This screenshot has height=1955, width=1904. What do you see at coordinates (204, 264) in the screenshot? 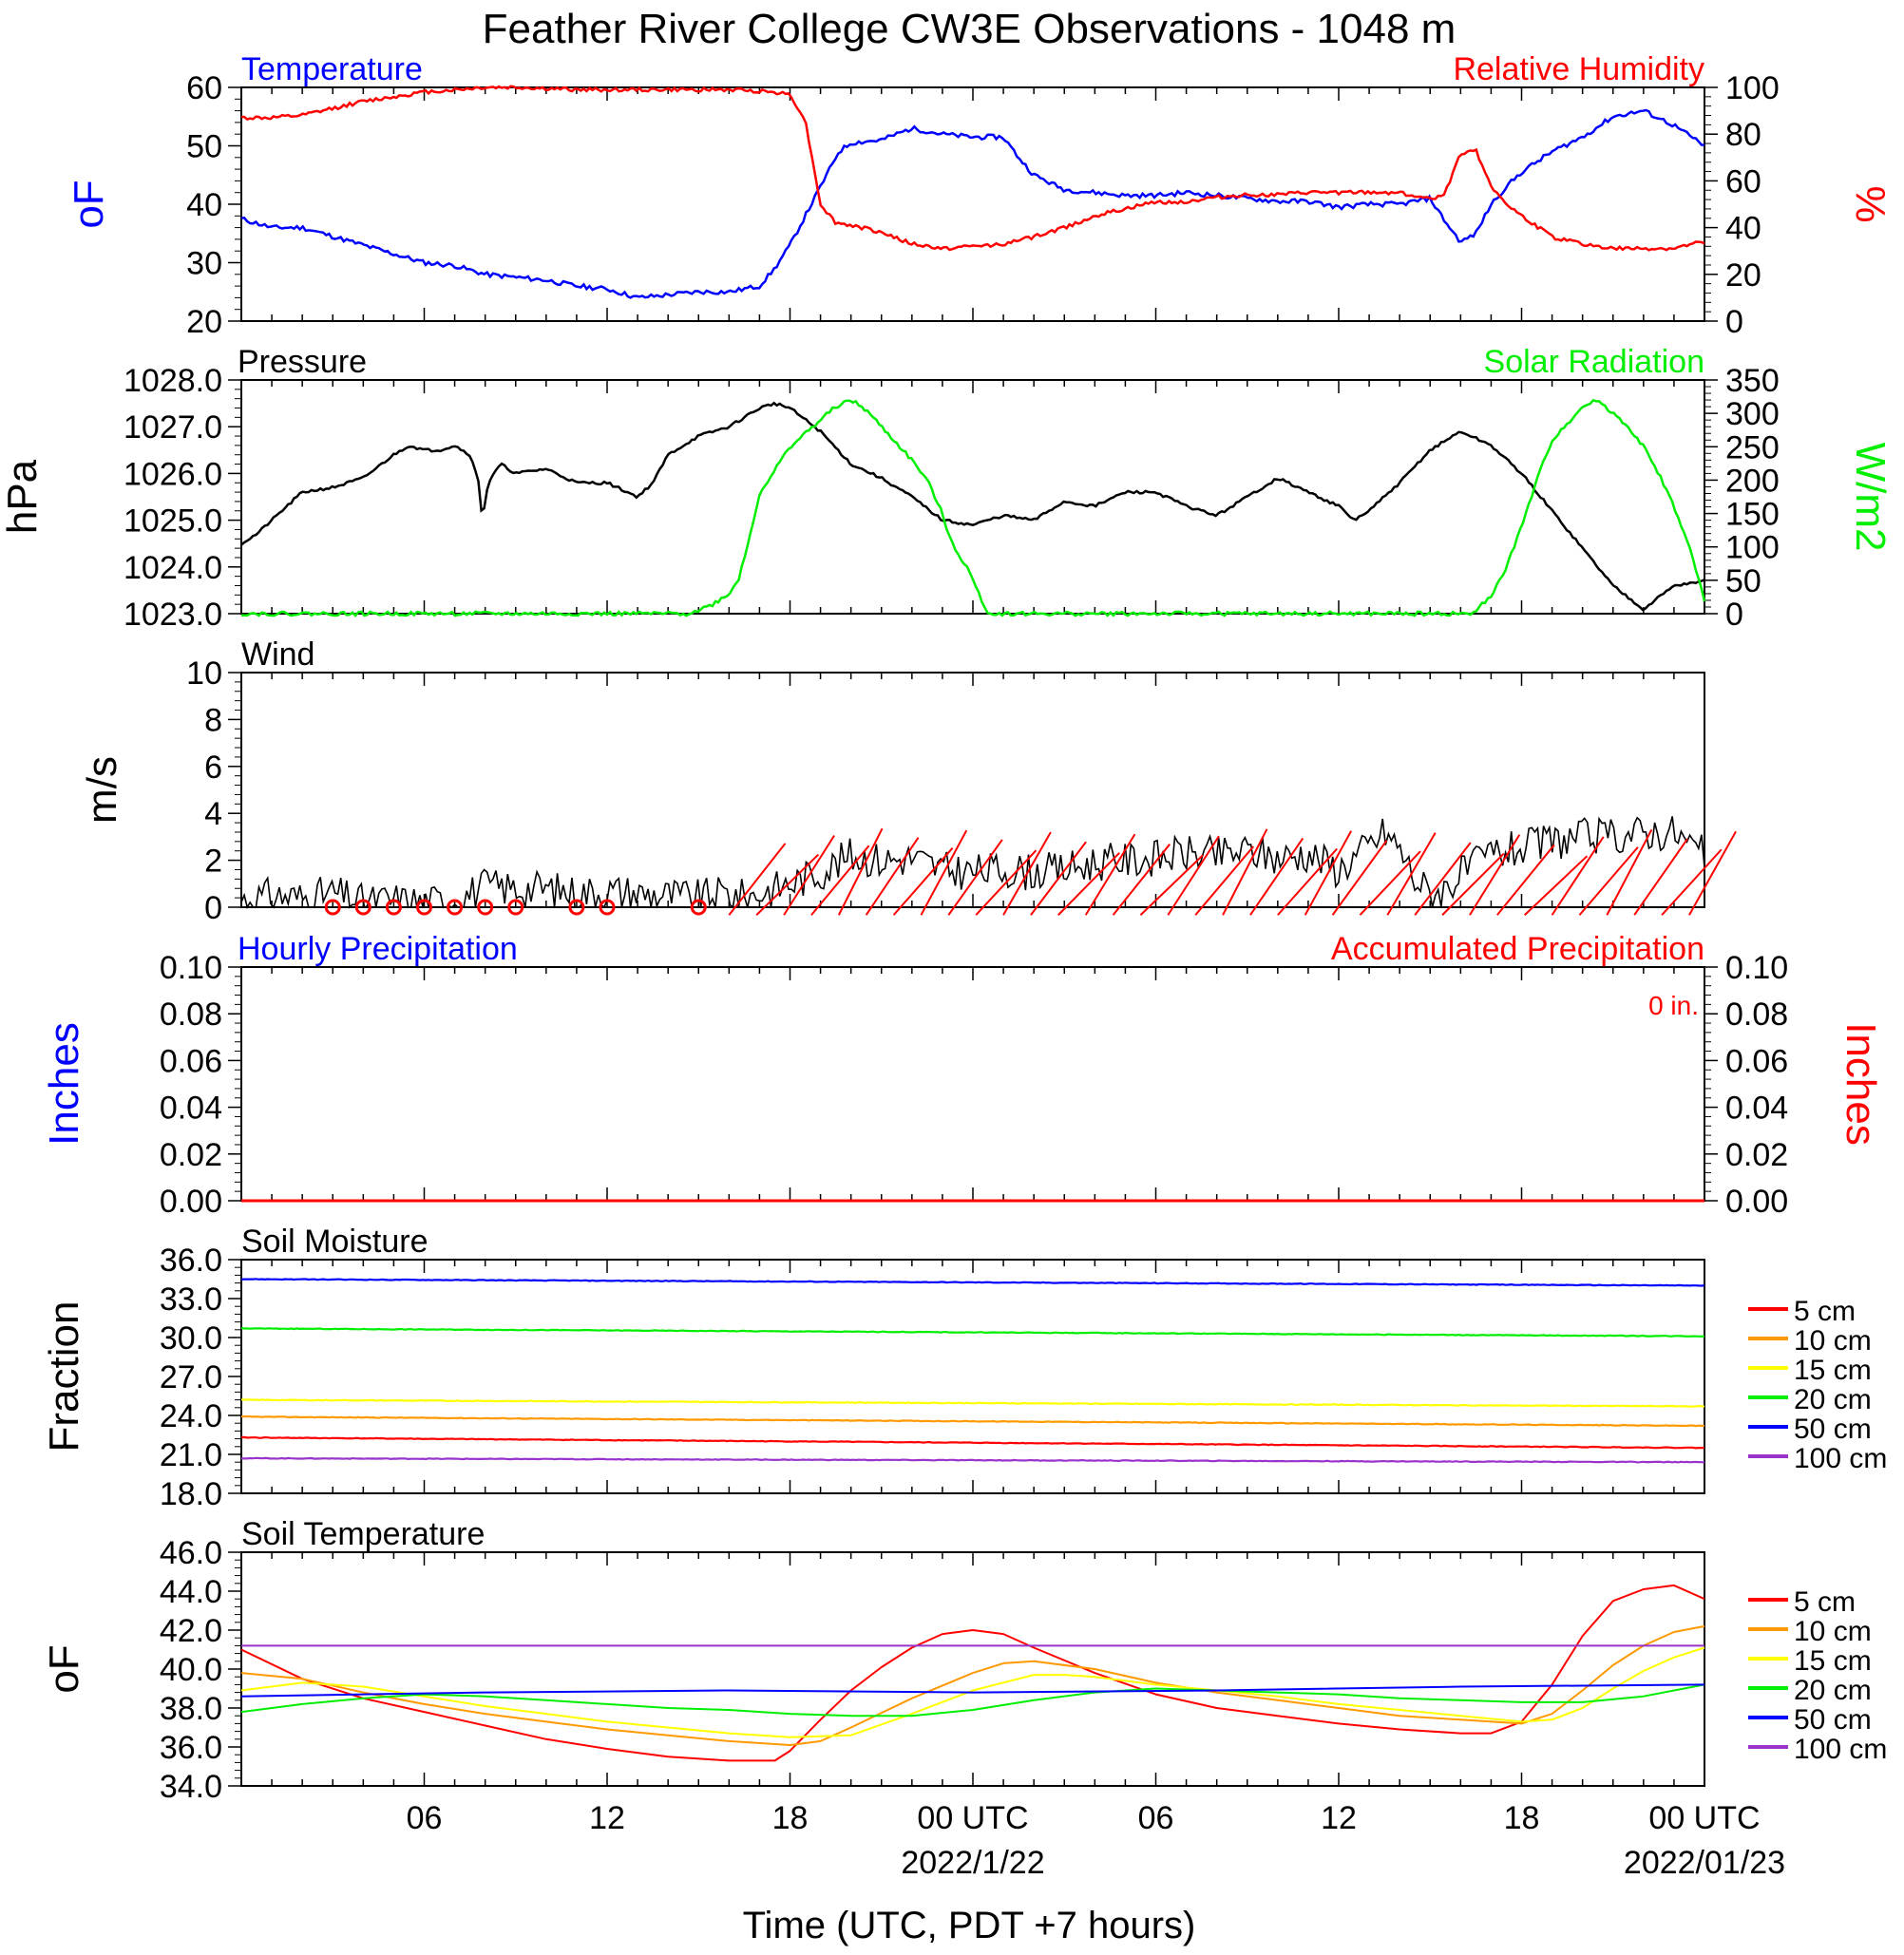
I see `y-tick-label: 30` at bounding box center [204, 264].